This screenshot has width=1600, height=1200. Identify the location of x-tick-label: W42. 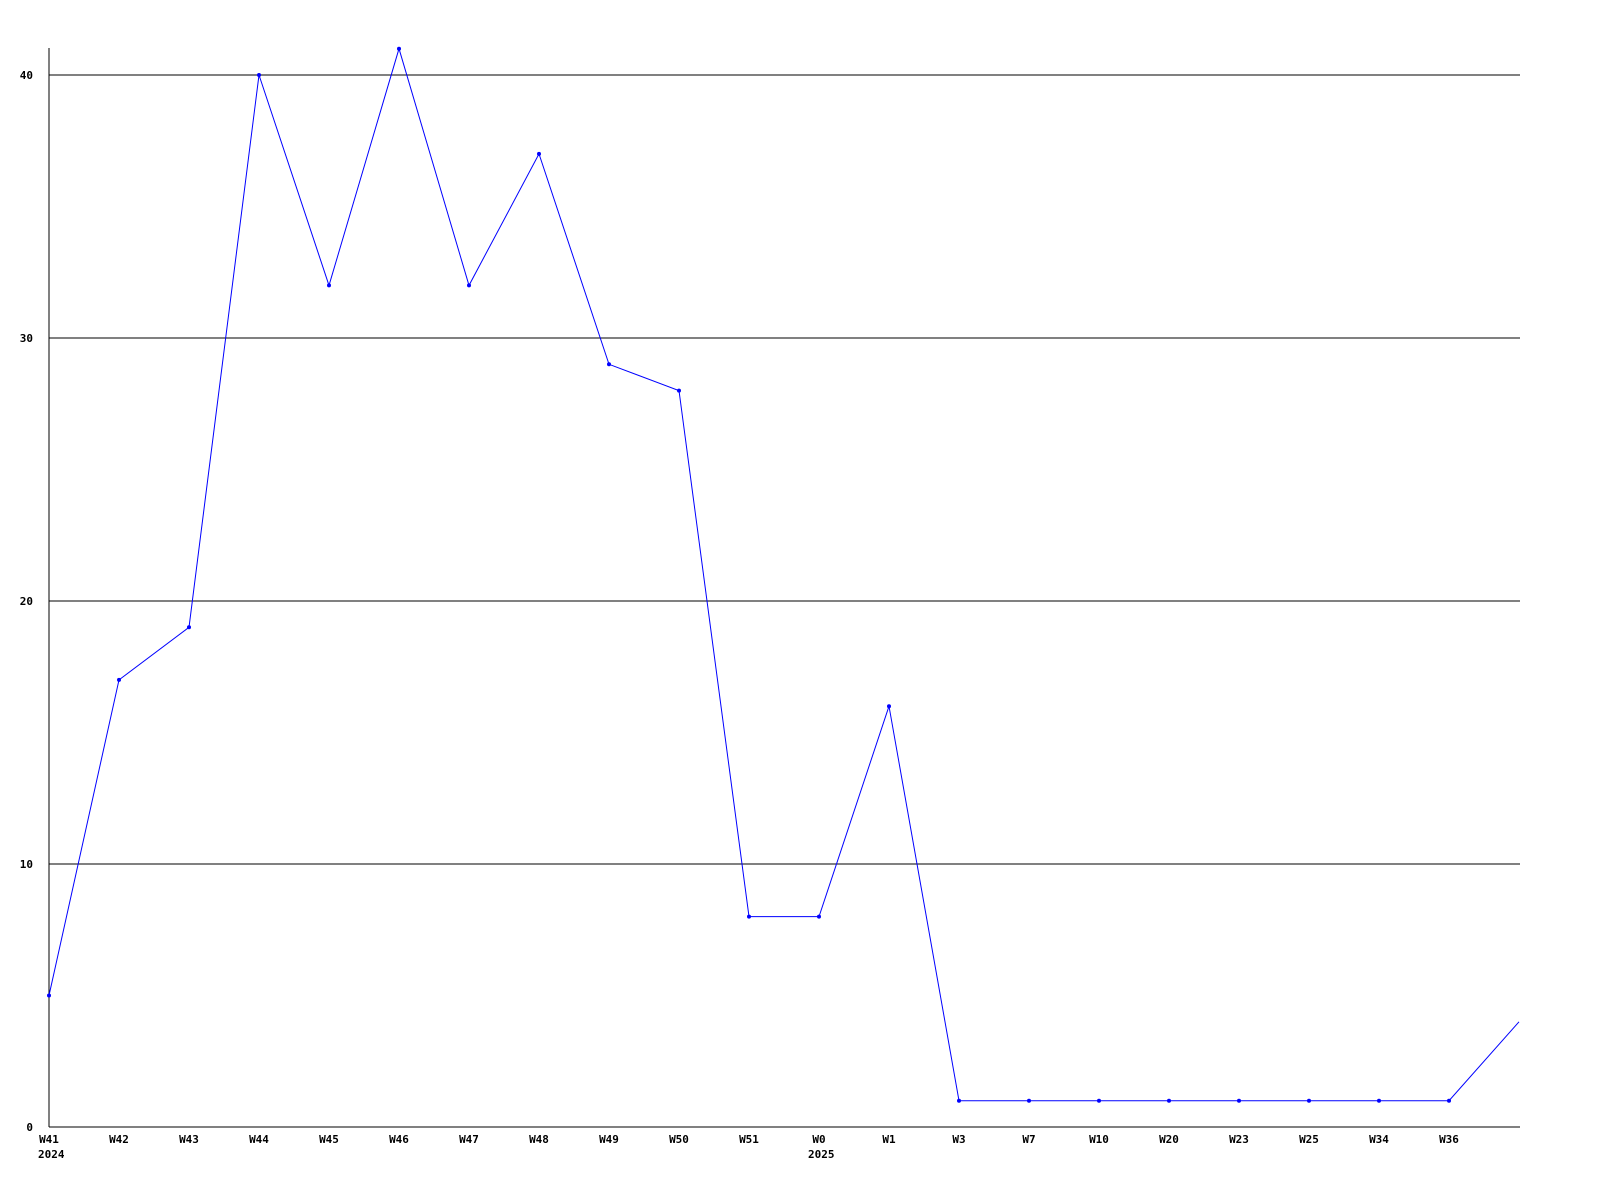
(119, 1139).